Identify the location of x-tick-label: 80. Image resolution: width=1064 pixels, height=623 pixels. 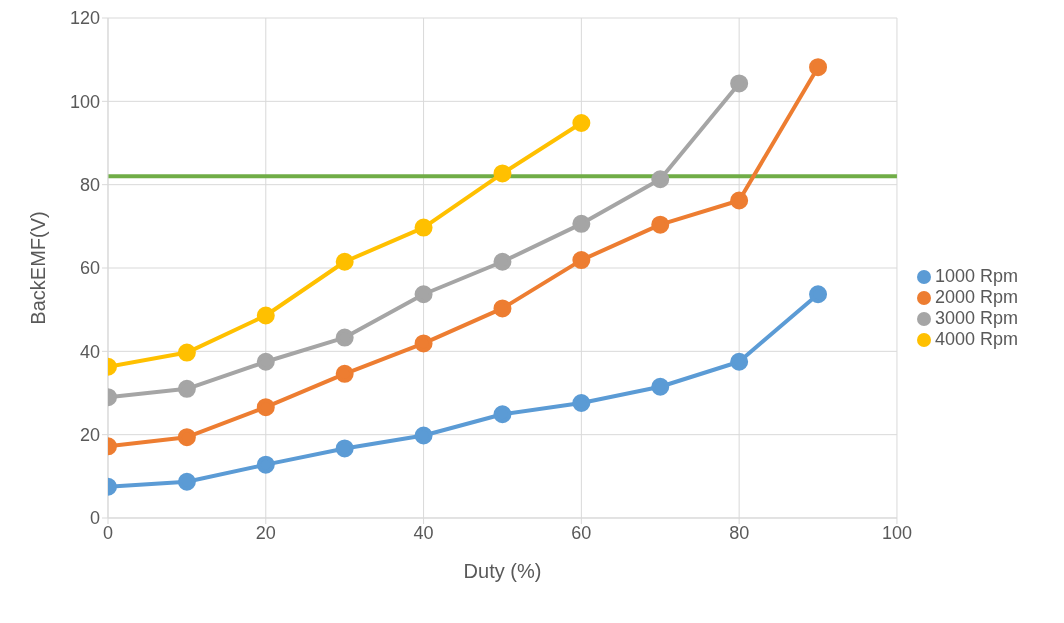
(739, 532).